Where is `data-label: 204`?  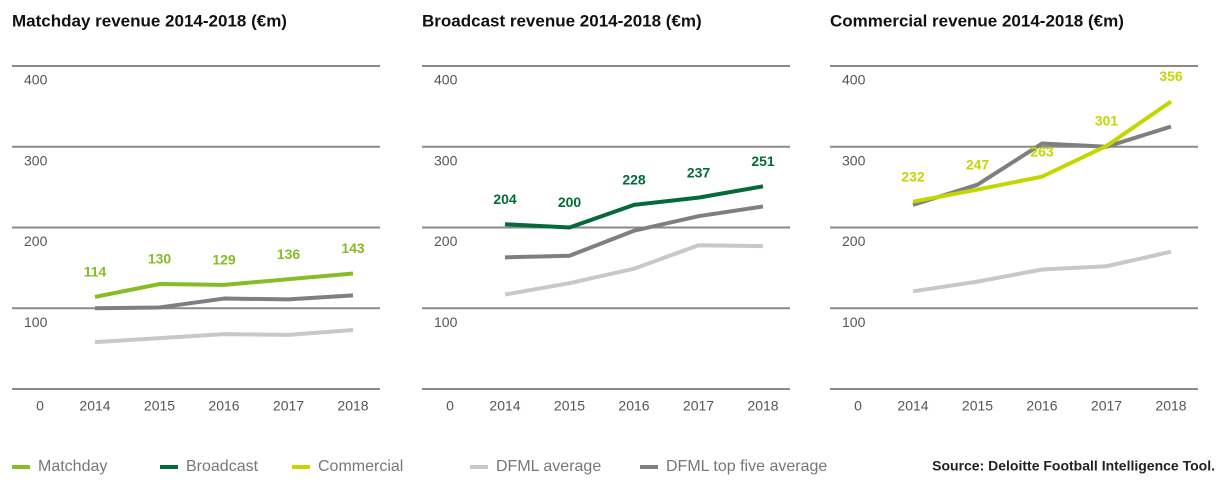 data-label: 204 is located at coordinates (505, 199).